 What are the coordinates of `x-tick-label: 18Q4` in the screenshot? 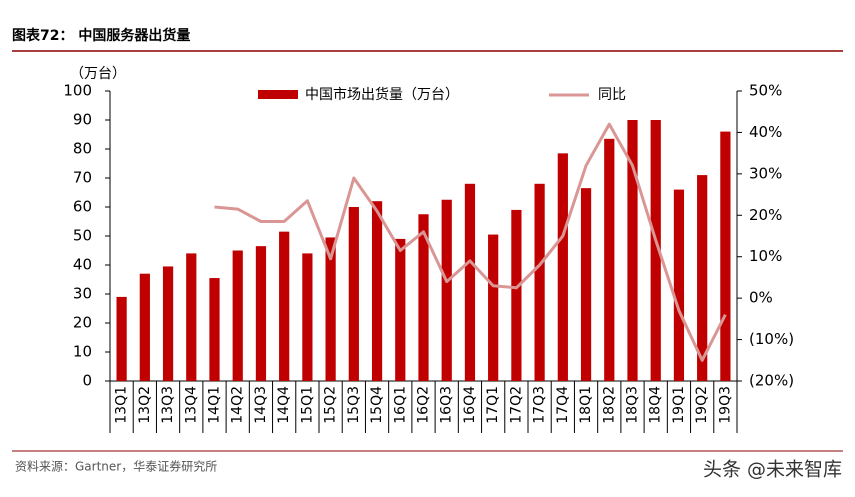 It's located at (656, 405).